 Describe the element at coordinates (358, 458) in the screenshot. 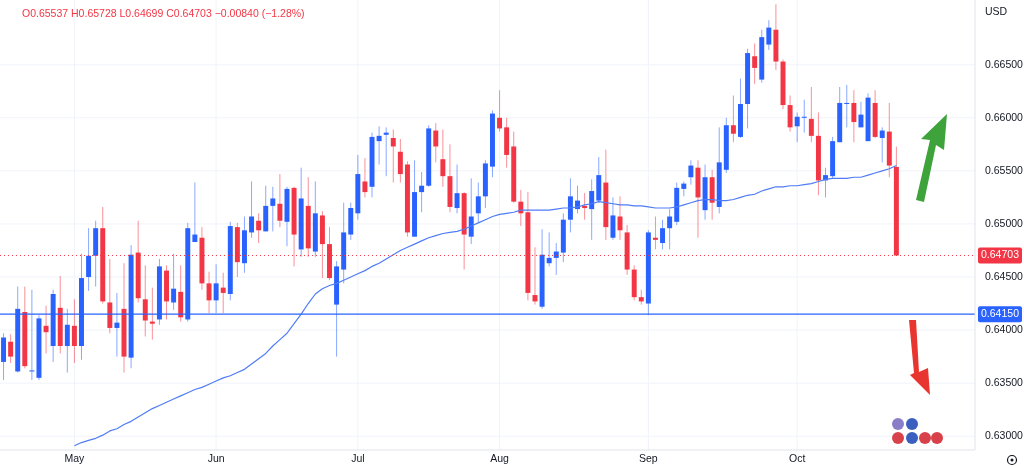

I see `x-tick-label: Jul` at that location.